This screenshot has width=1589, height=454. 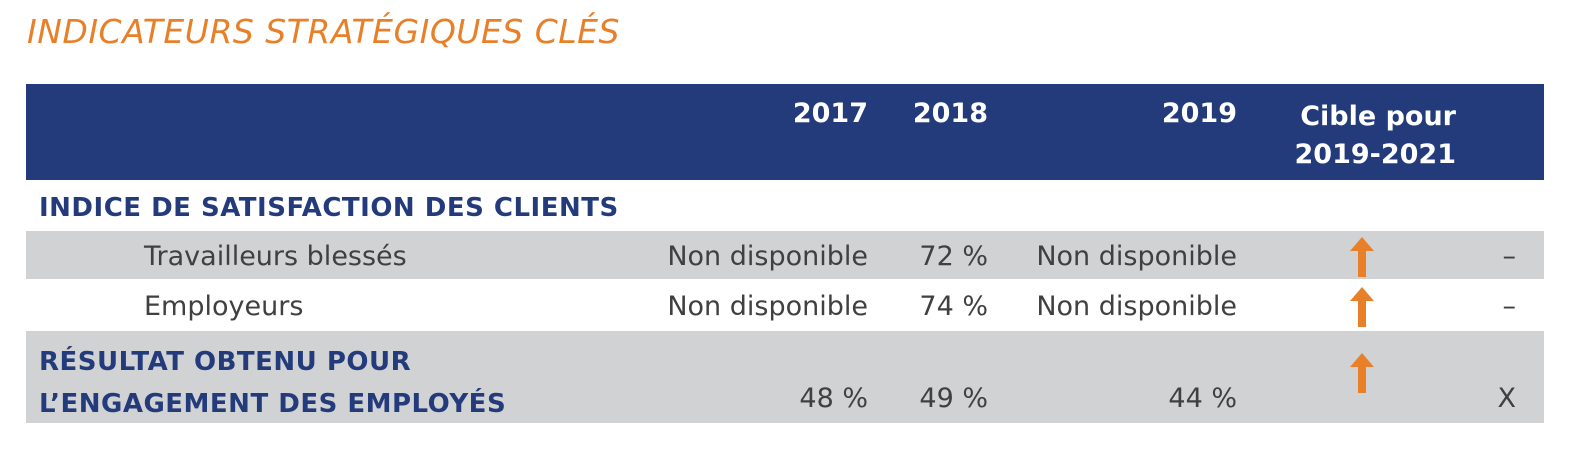 I want to click on row-label: Employeurs, so click(x=224, y=306).